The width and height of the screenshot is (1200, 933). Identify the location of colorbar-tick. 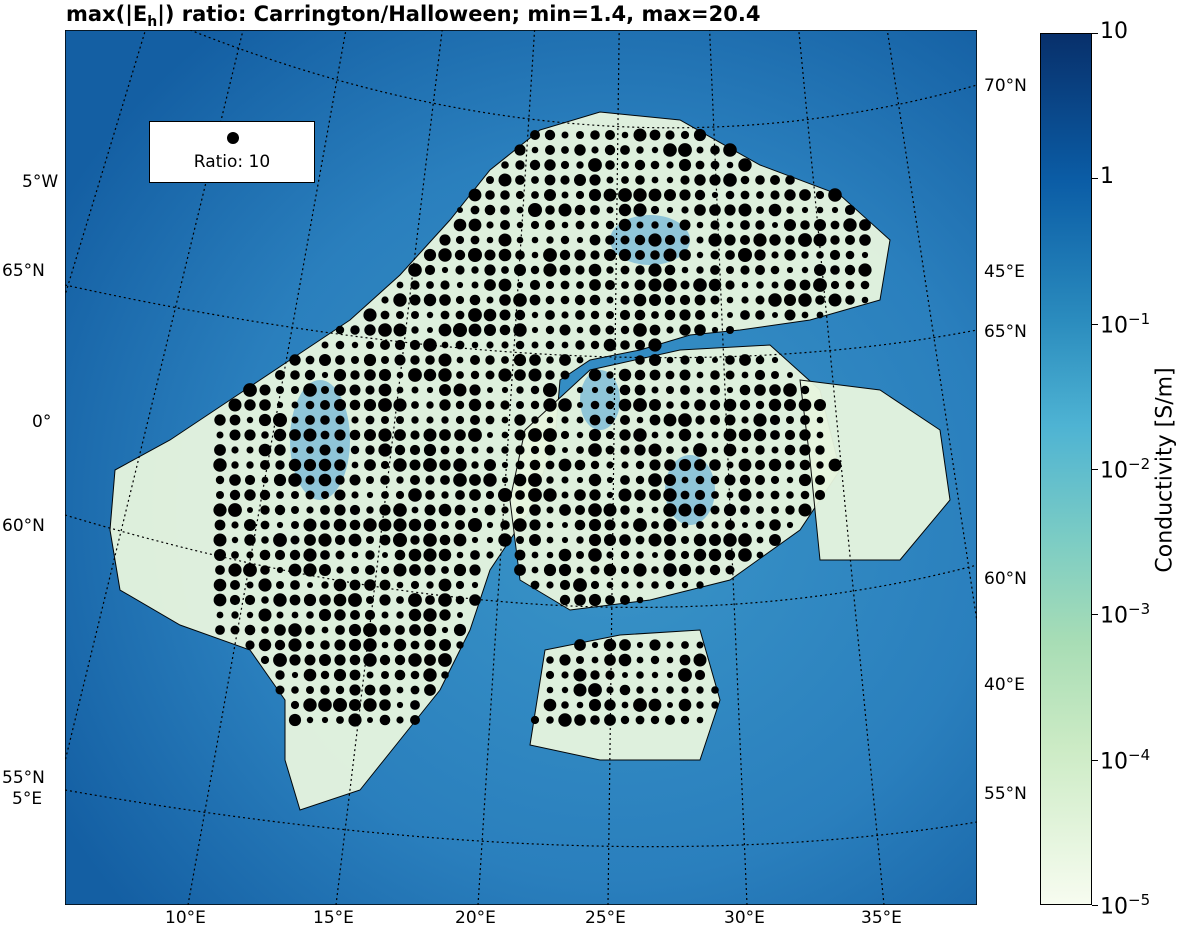
(1095, 324).